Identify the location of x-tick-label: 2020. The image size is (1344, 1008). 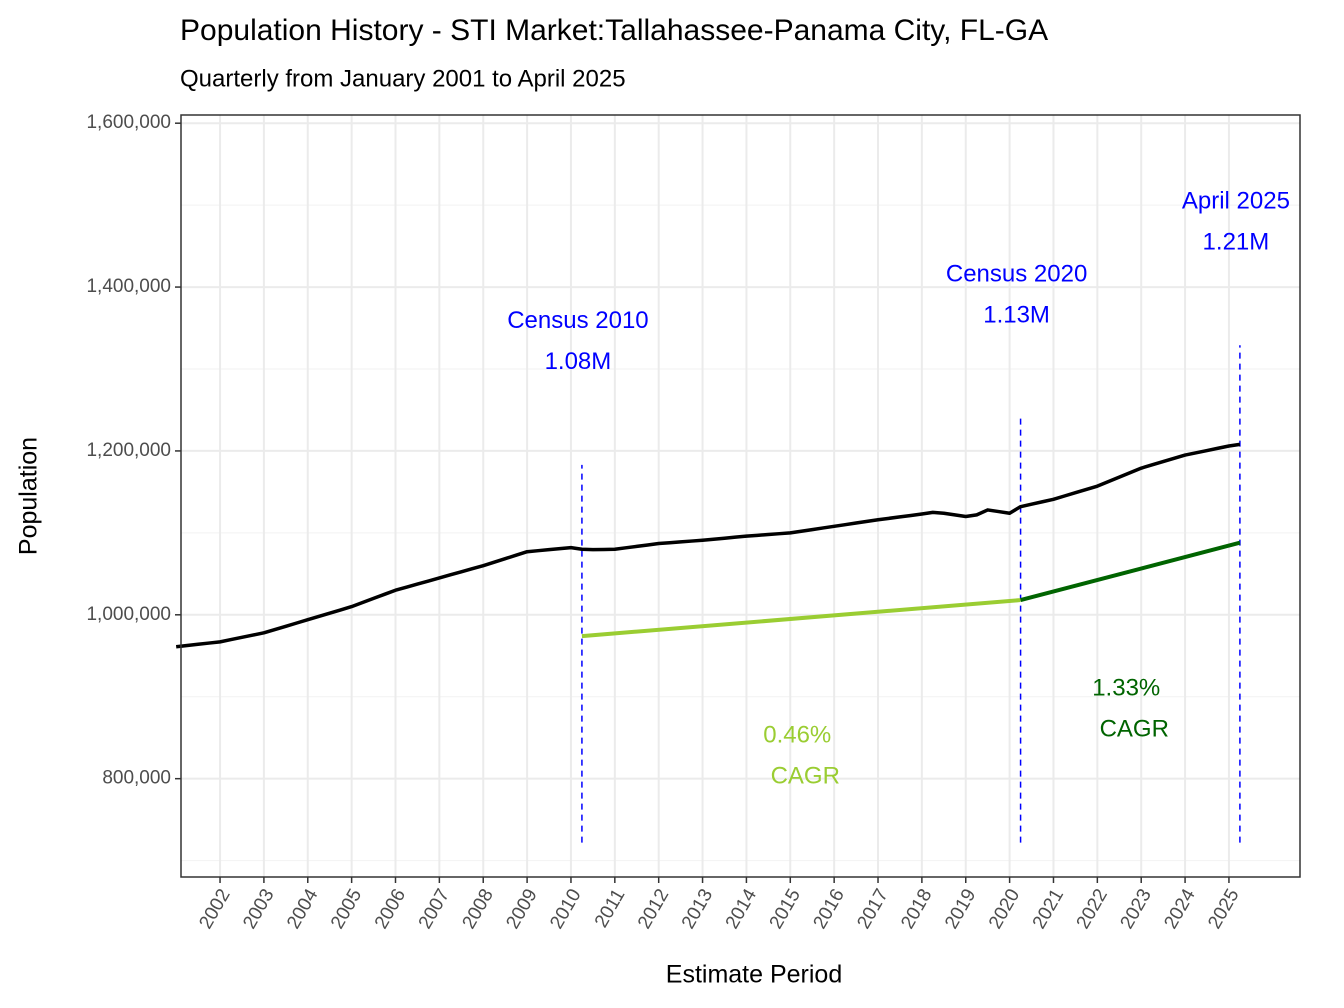
(1004, 909).